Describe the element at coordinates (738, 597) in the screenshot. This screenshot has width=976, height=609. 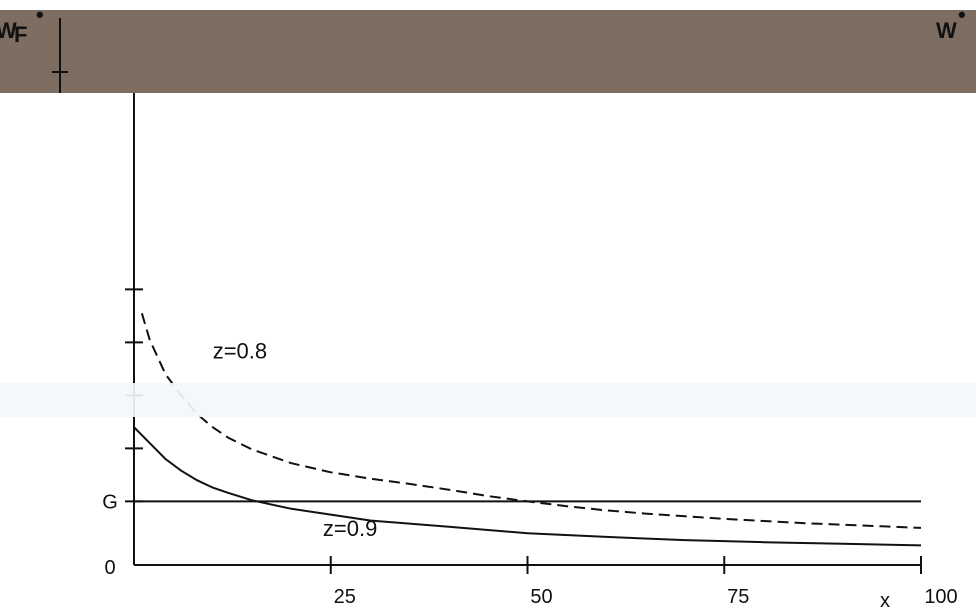
I see `x-tick-label-75: 75` at that location.